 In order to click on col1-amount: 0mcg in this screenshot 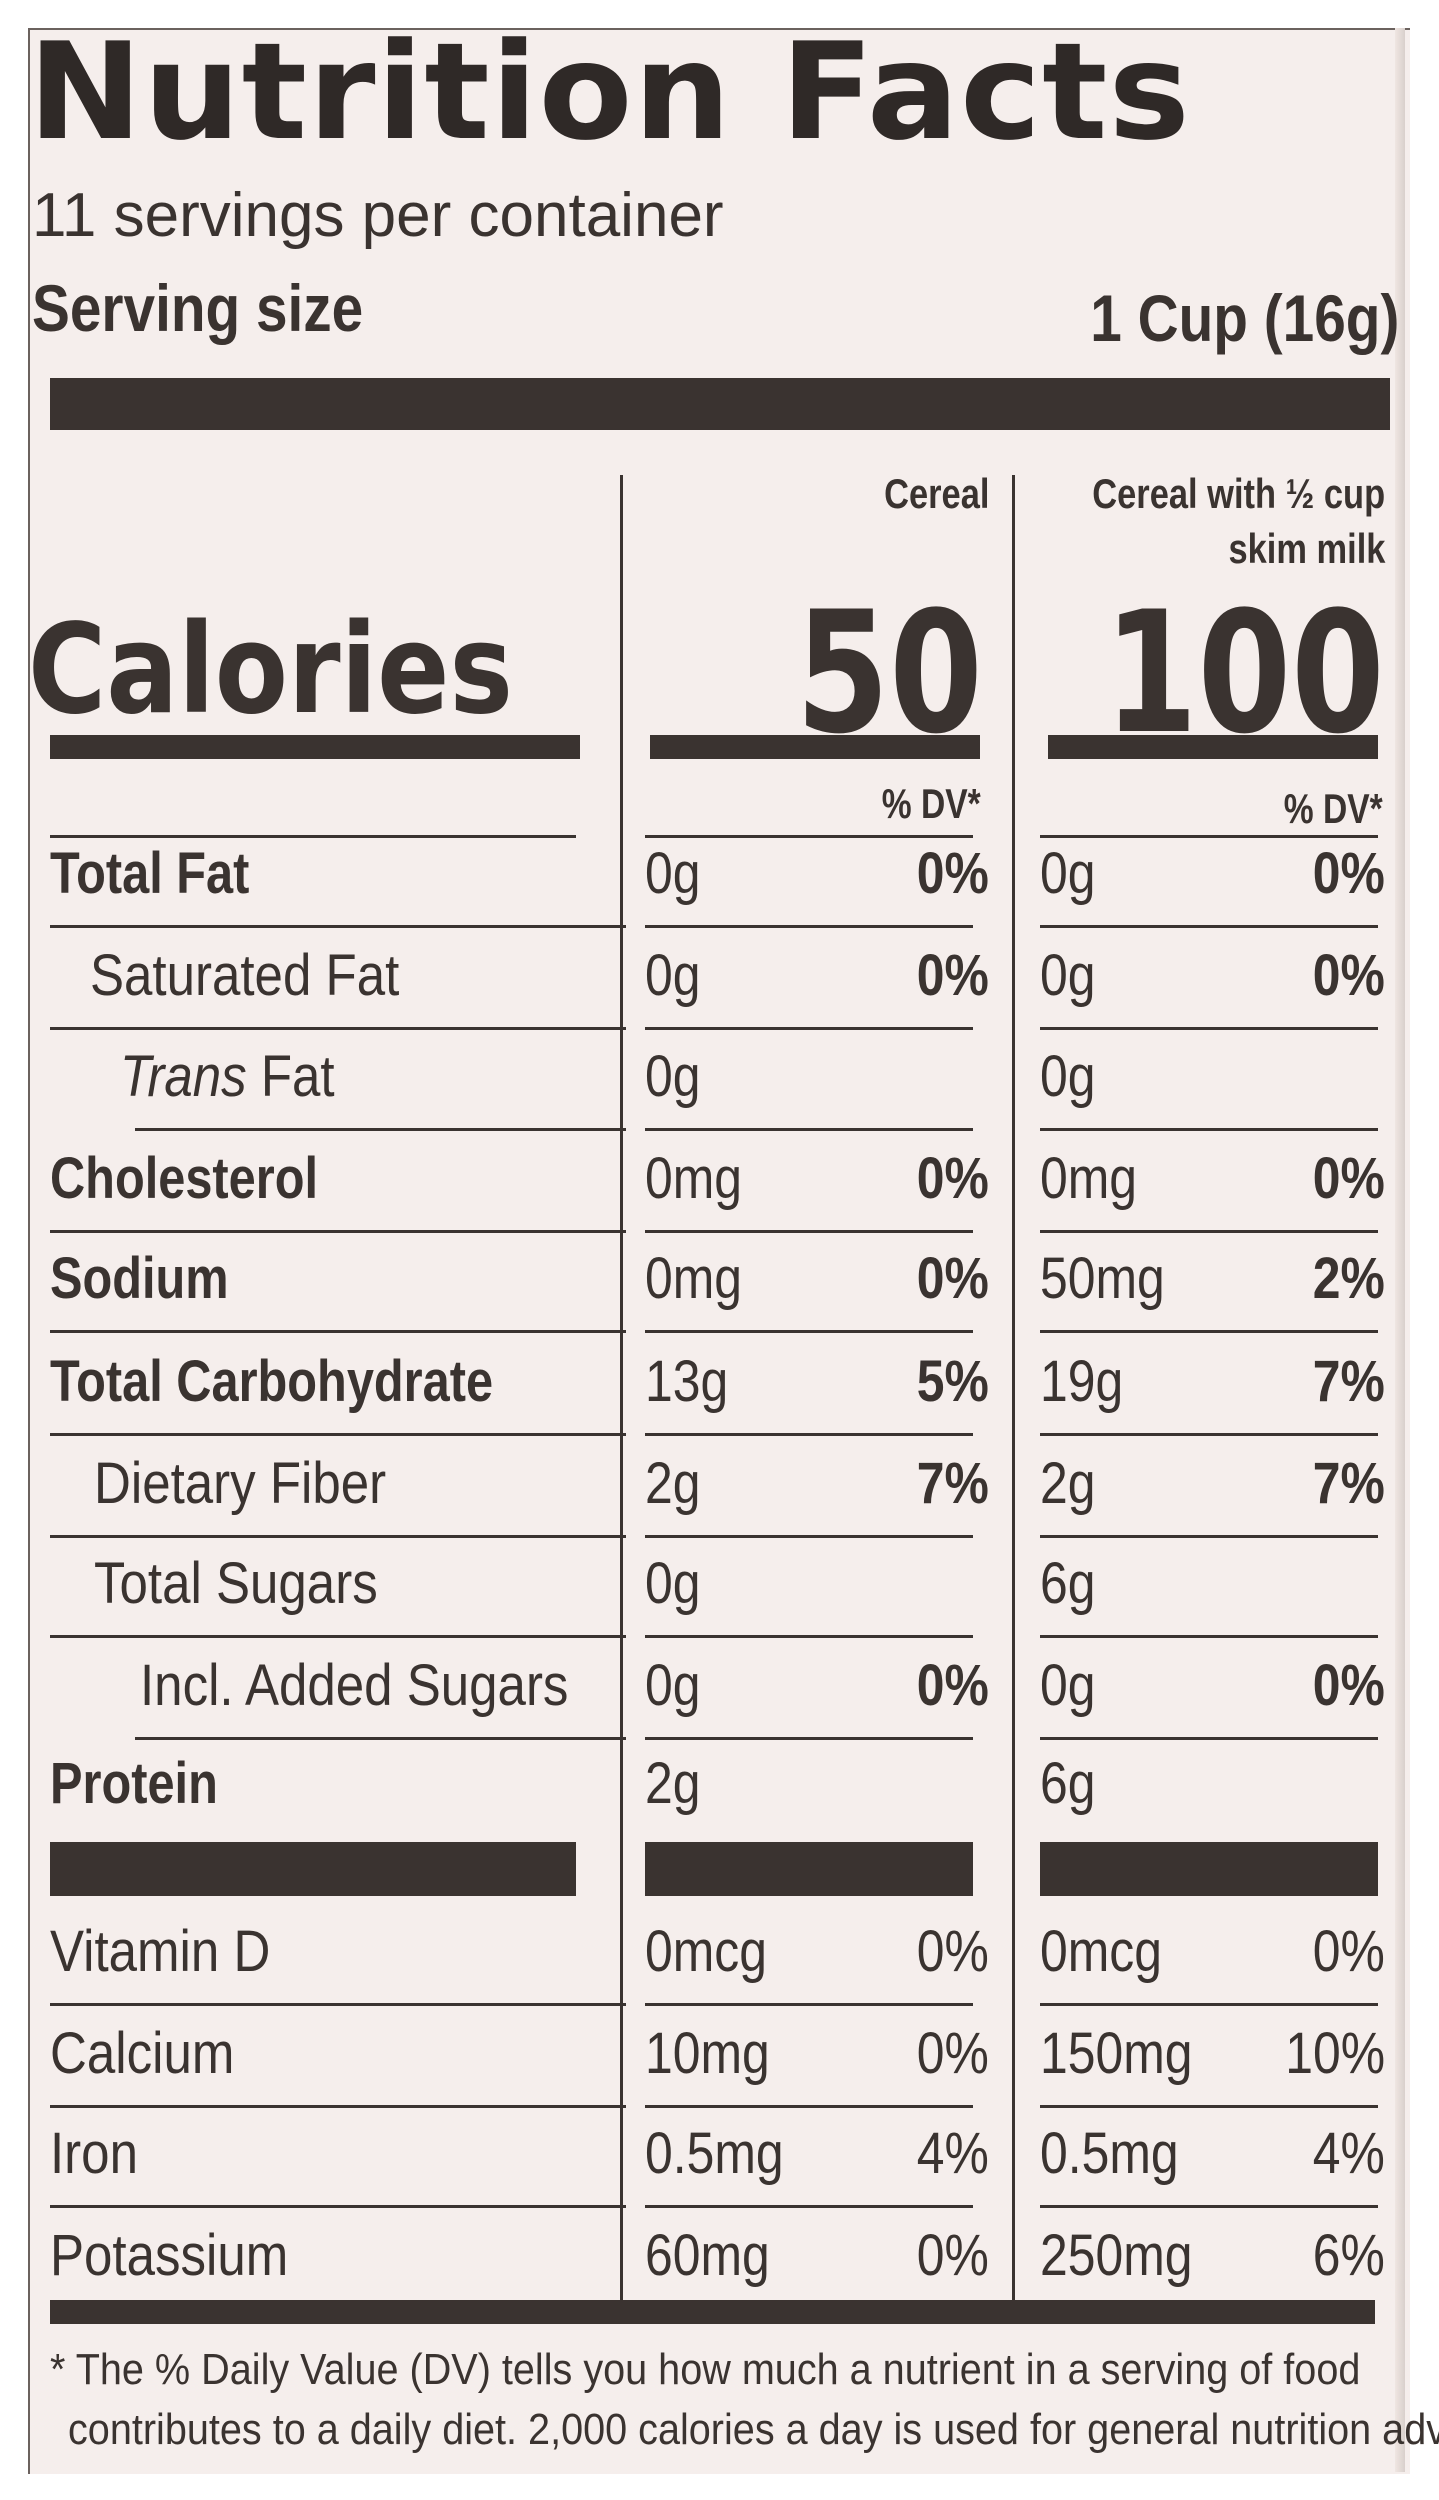, I will do `click(706, 1951)`.